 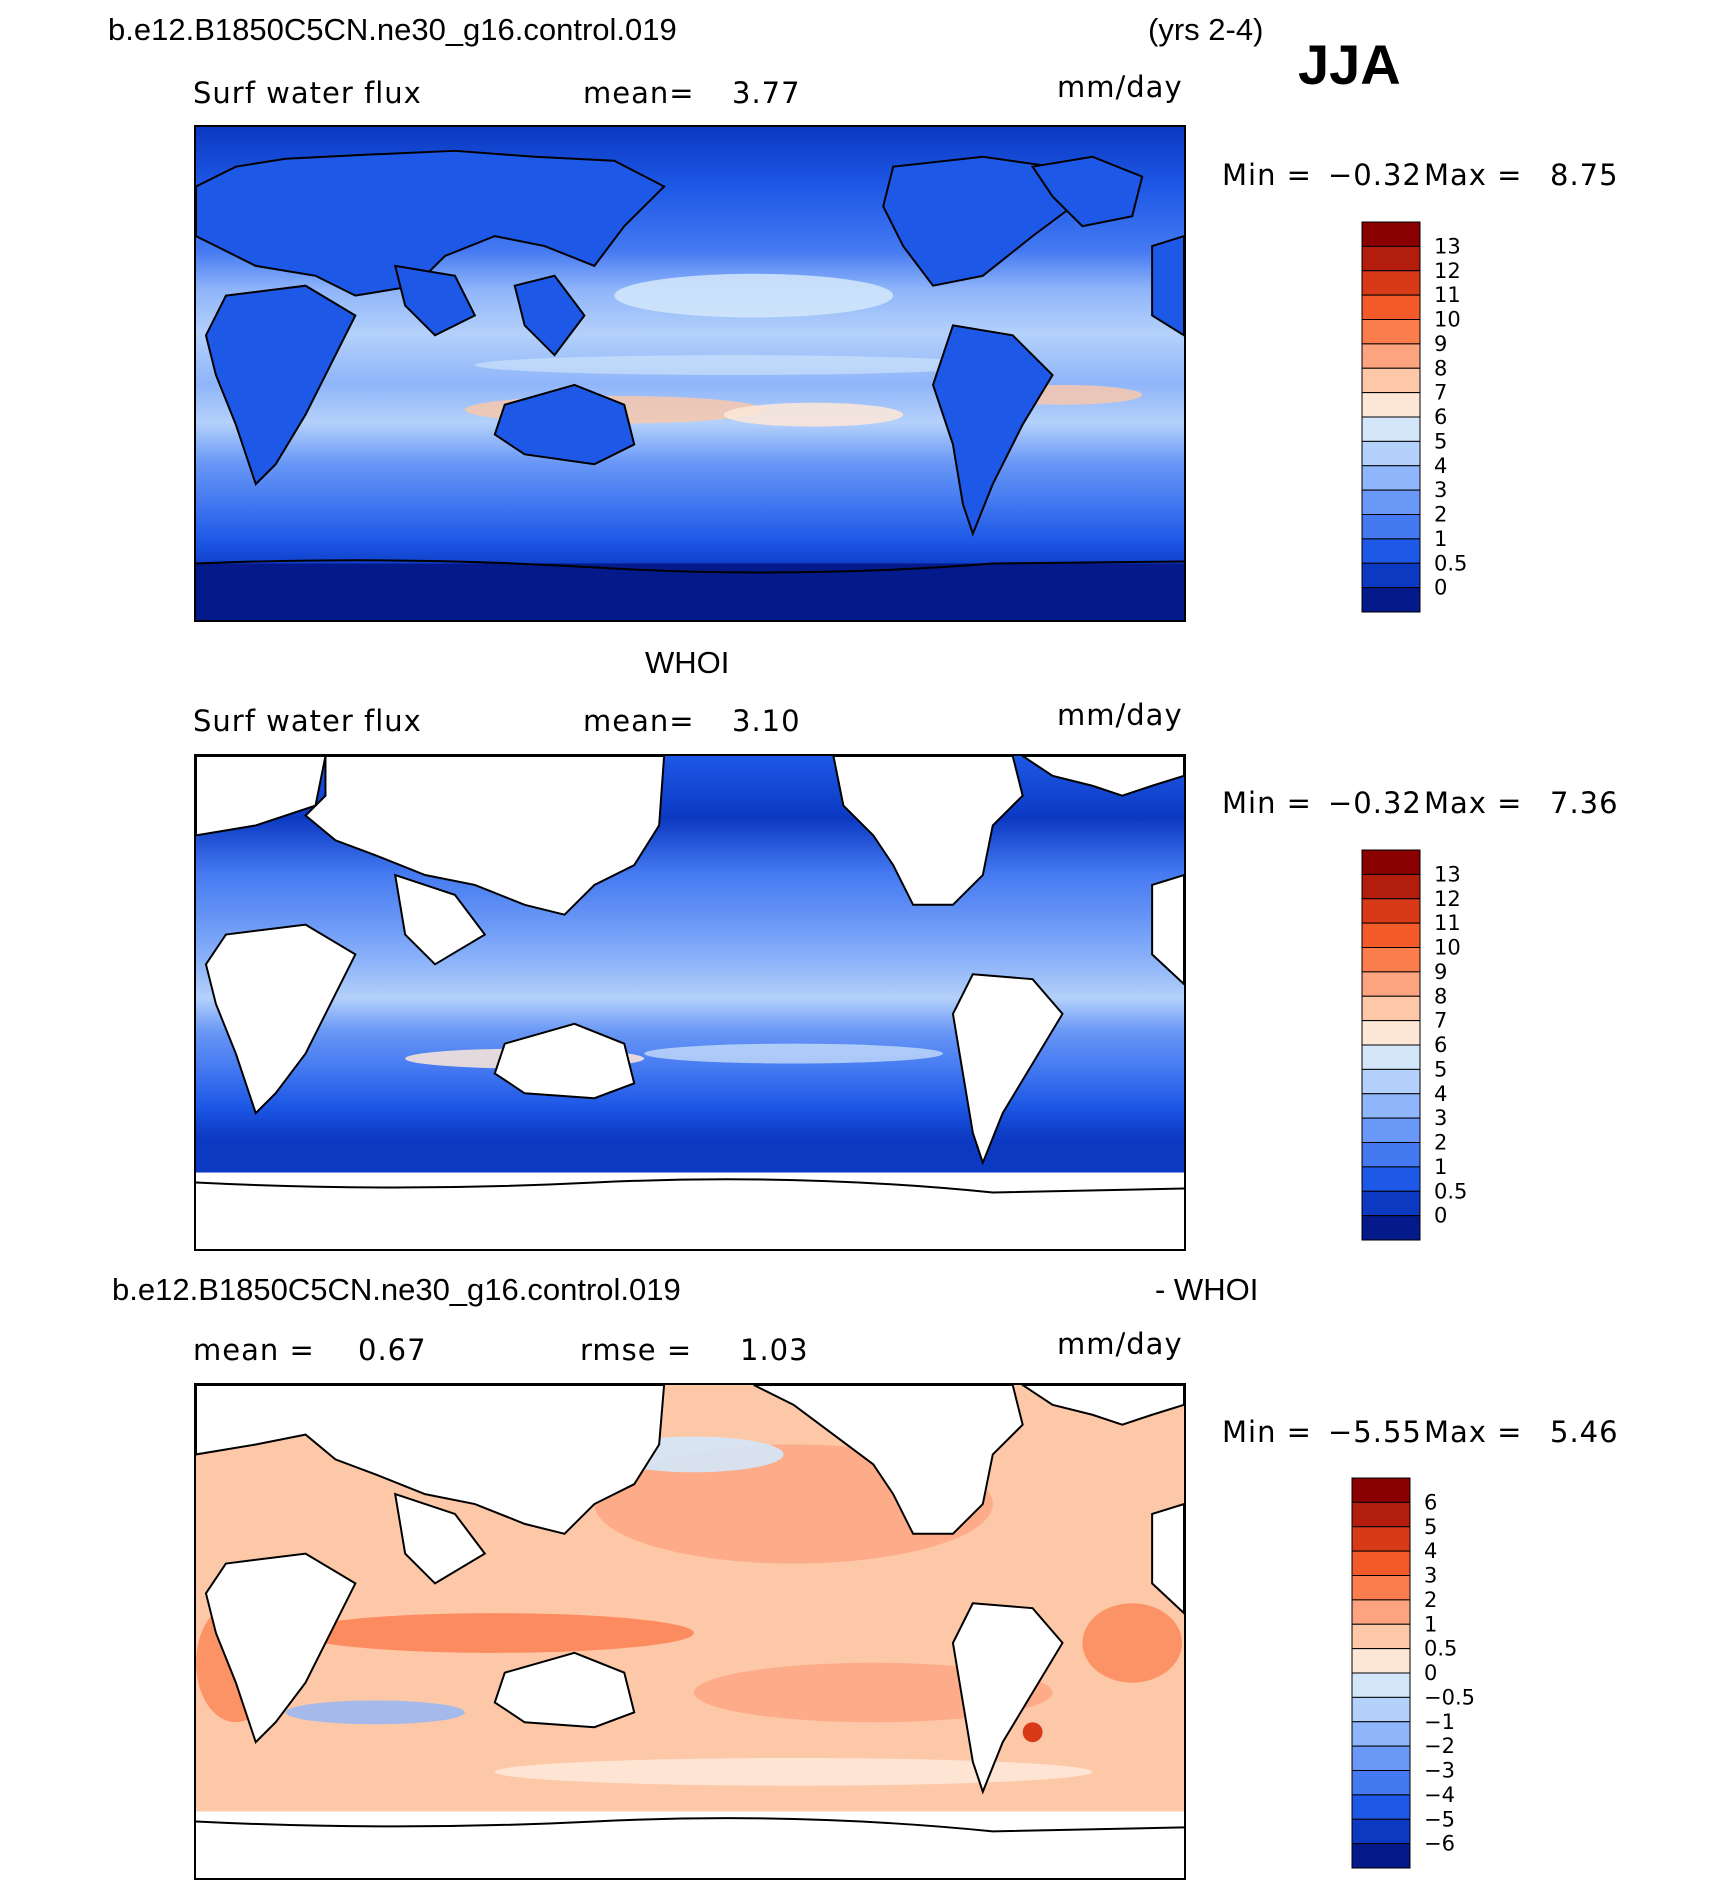 What do you see at coordinates (1584, 175) in the screenshot?
I see `panel1-max-value: 8.75` at bounding box center [1584, 175].